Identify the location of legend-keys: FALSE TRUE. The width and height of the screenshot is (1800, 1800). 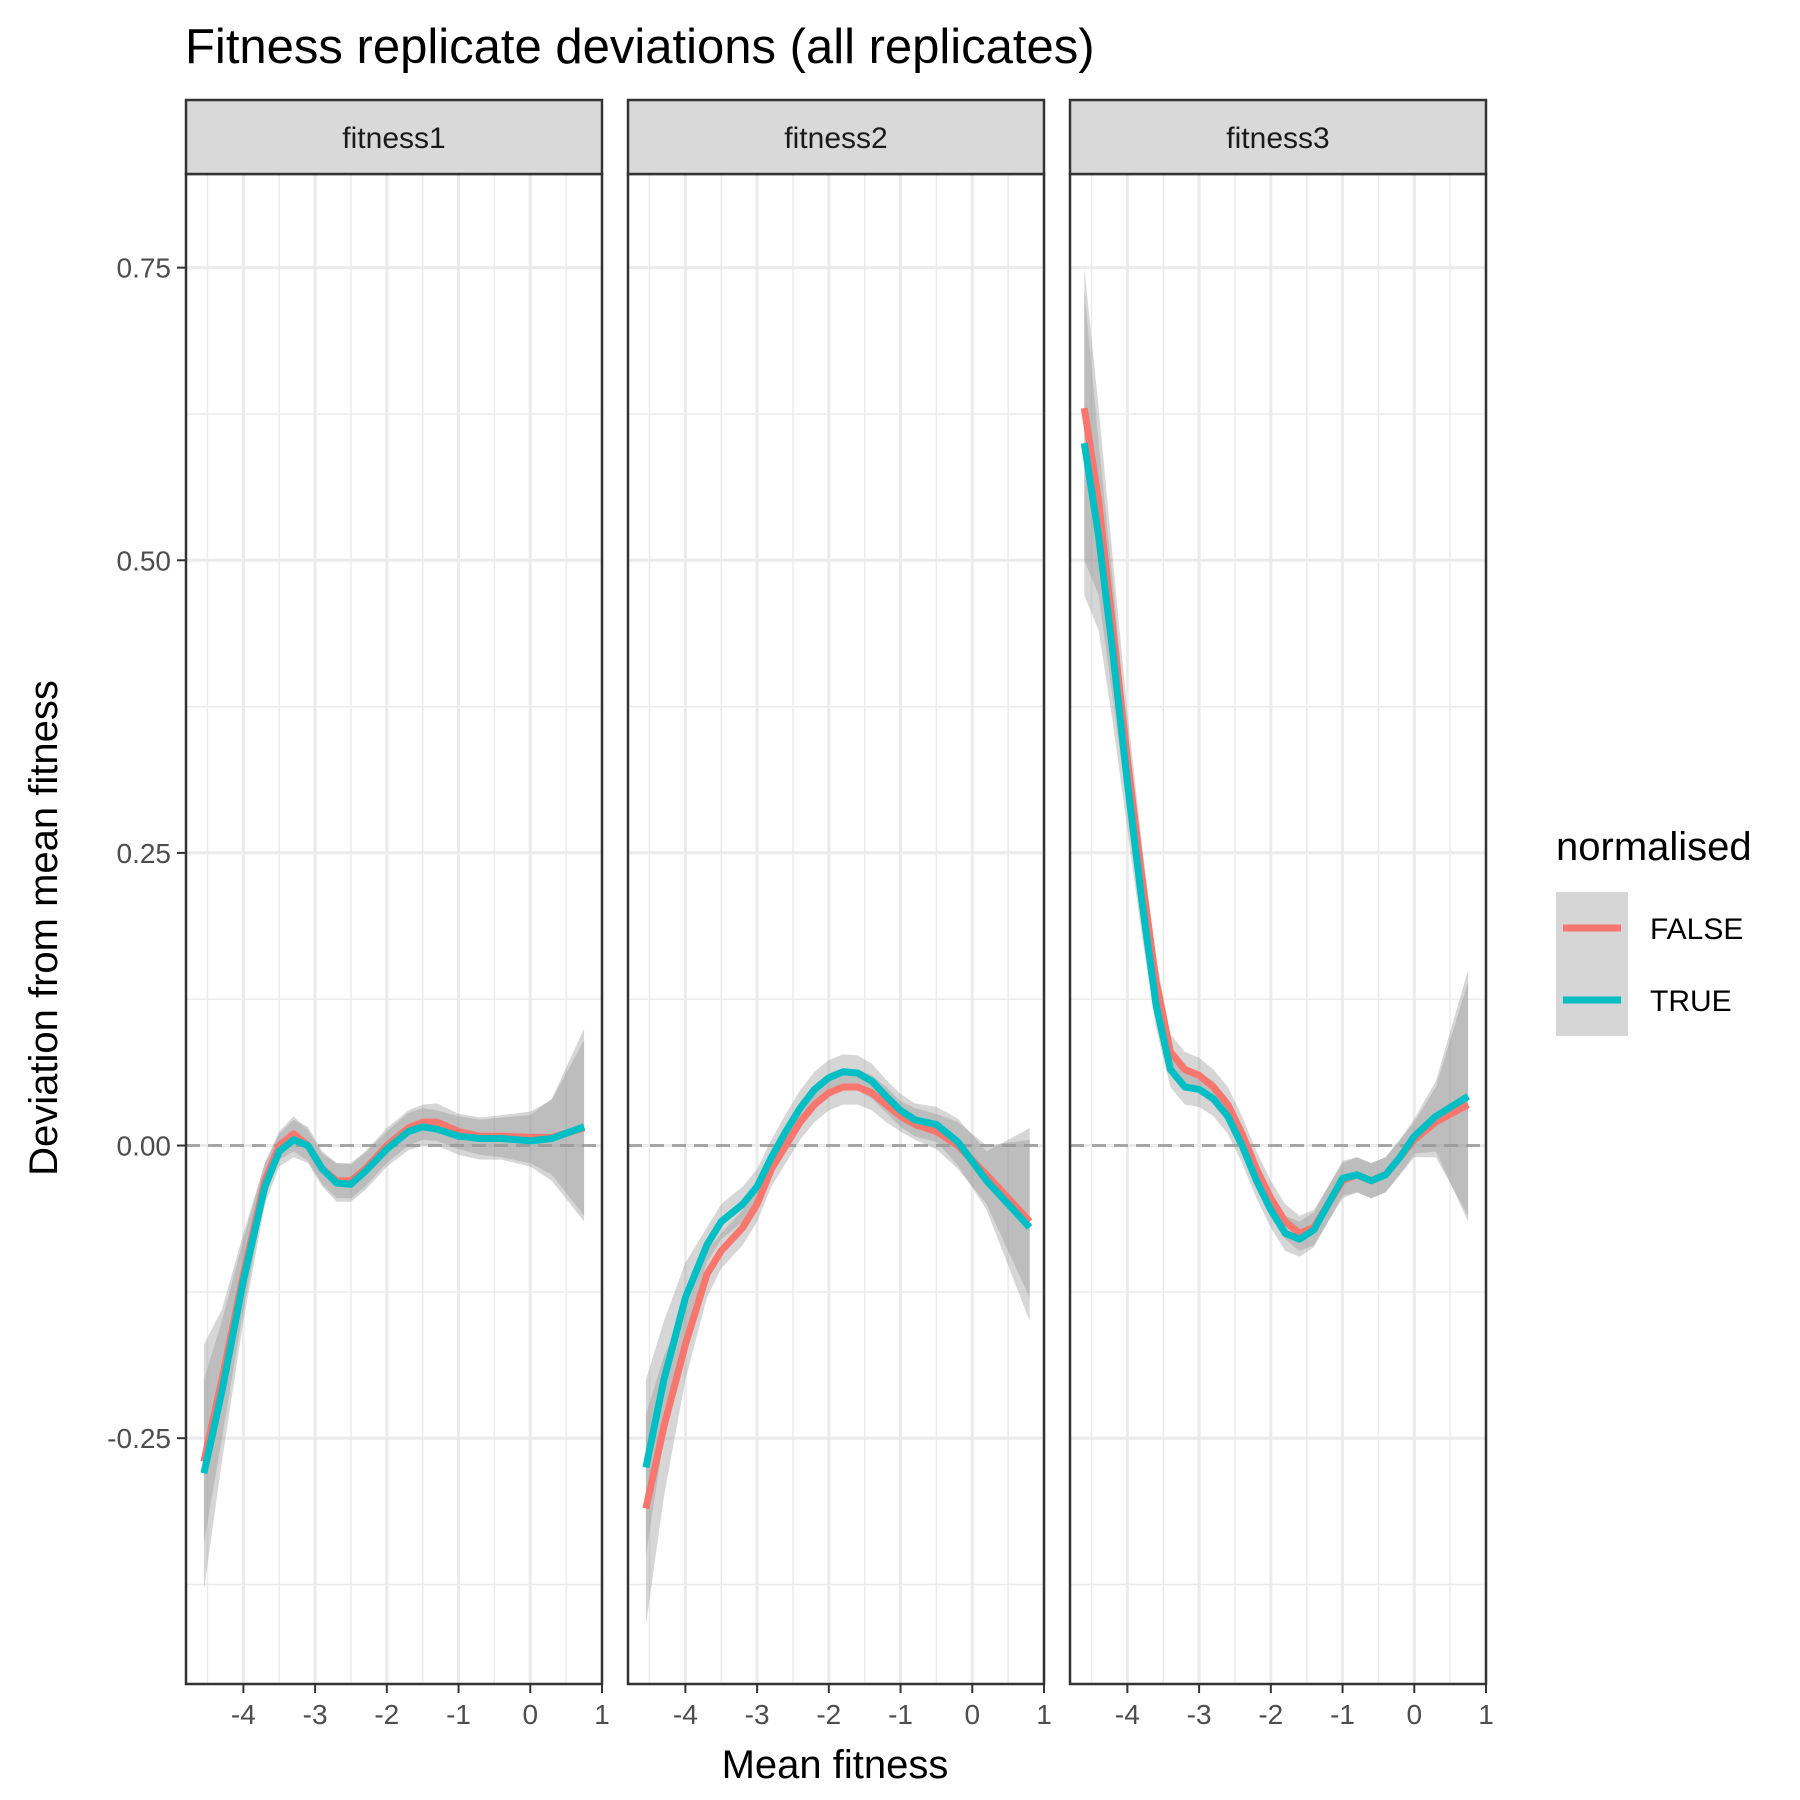
(1649, 964).